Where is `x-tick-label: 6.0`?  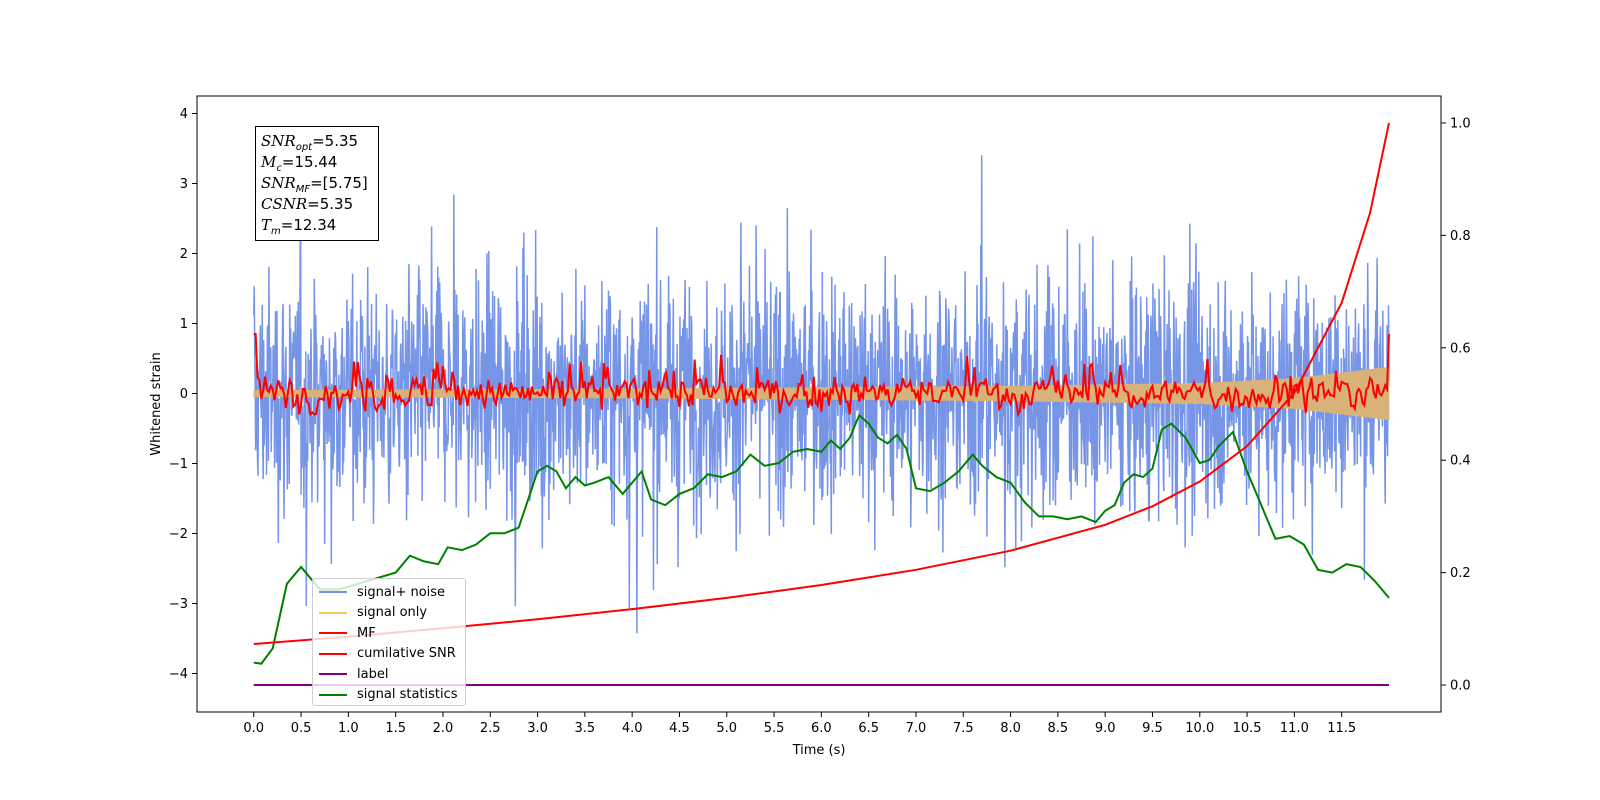 x-tick-label: 6.0 is located at coordinates (821, 728).